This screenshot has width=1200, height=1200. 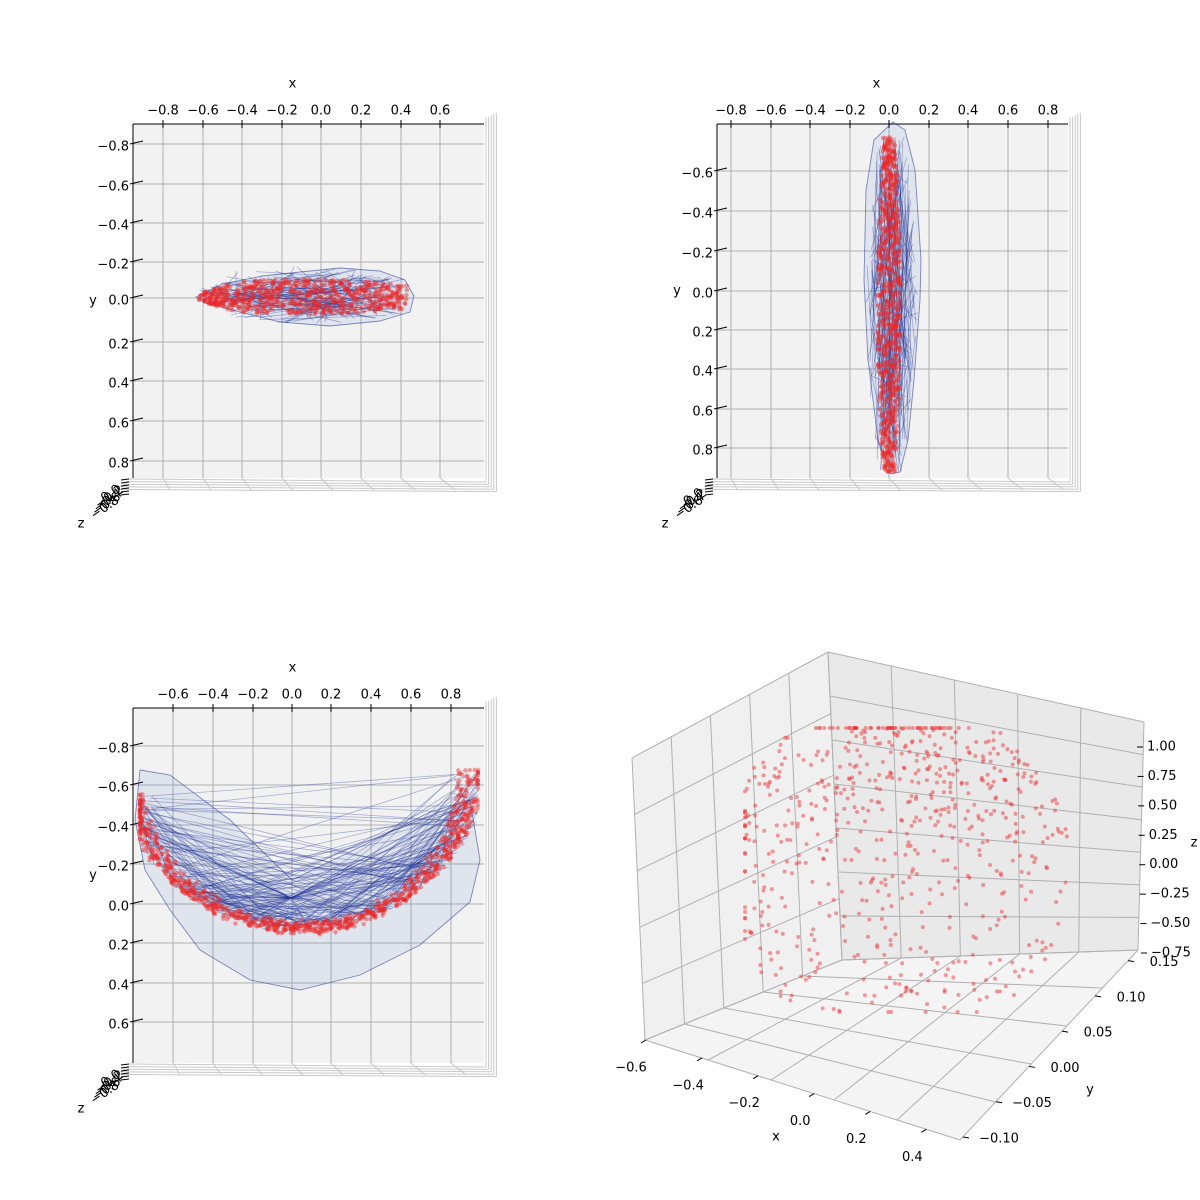 I want to click on x-tick-label: 0.6, so click(x=1008, y=111).